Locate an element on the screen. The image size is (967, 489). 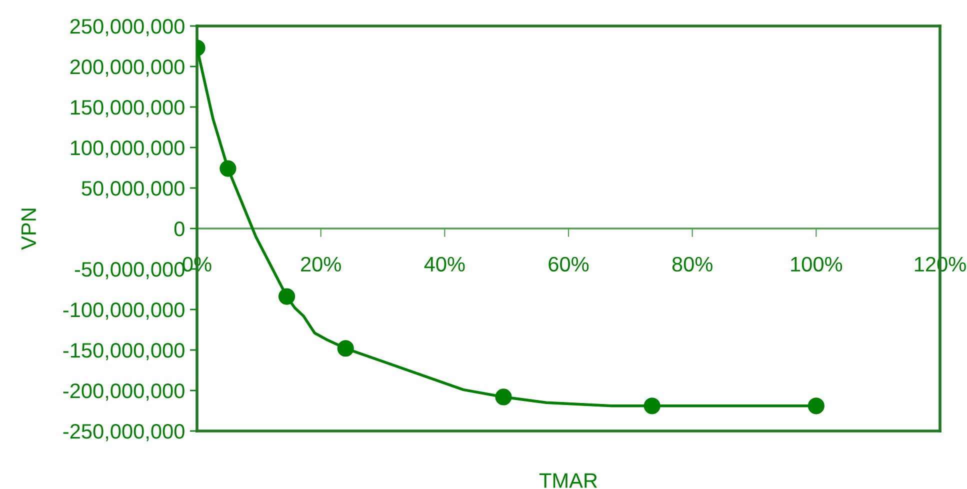
y-tick-label: 250,000,000 is located at coordinates (127, 27).